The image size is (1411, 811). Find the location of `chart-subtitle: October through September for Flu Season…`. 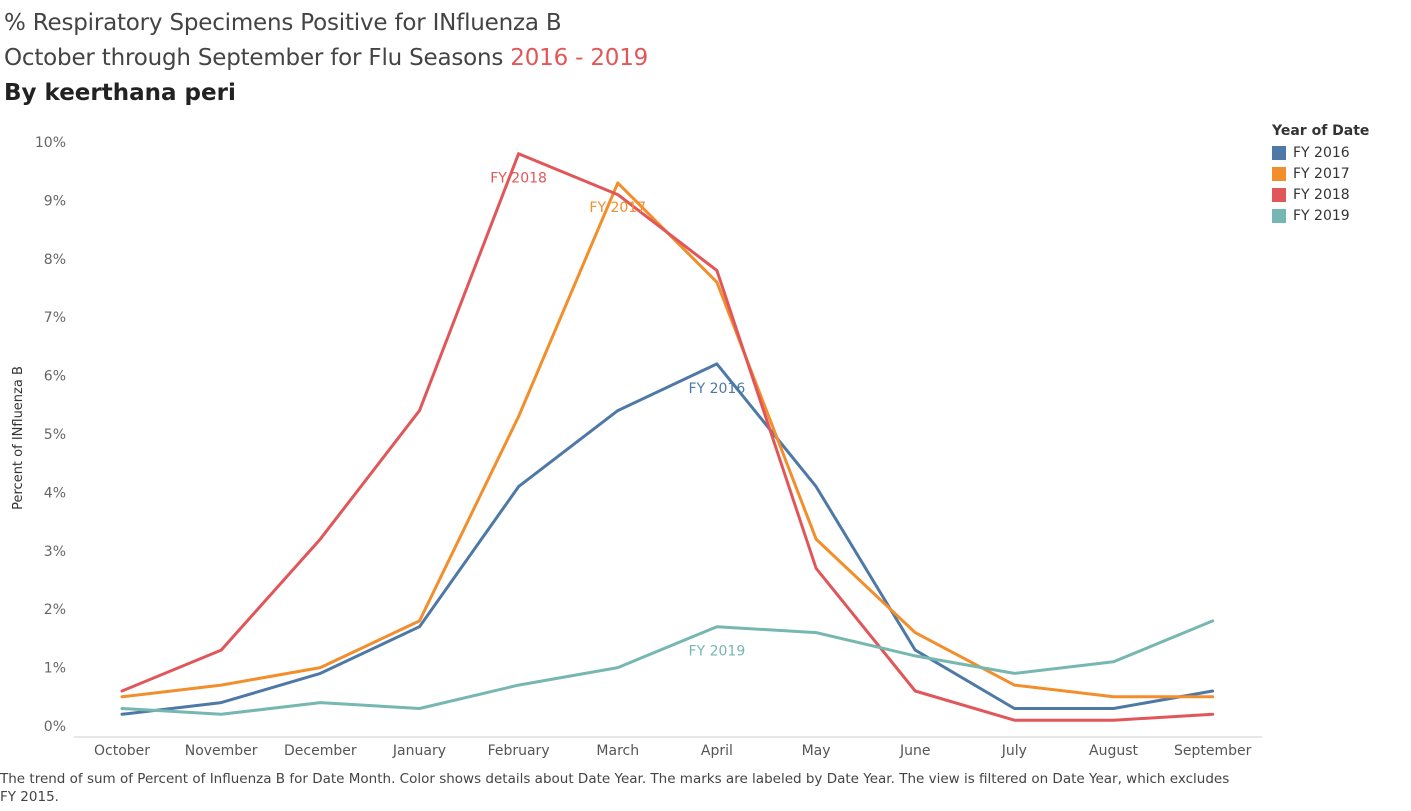

chart-subtitle: October through September for Flu Season… is located at coordinates (326, 58).